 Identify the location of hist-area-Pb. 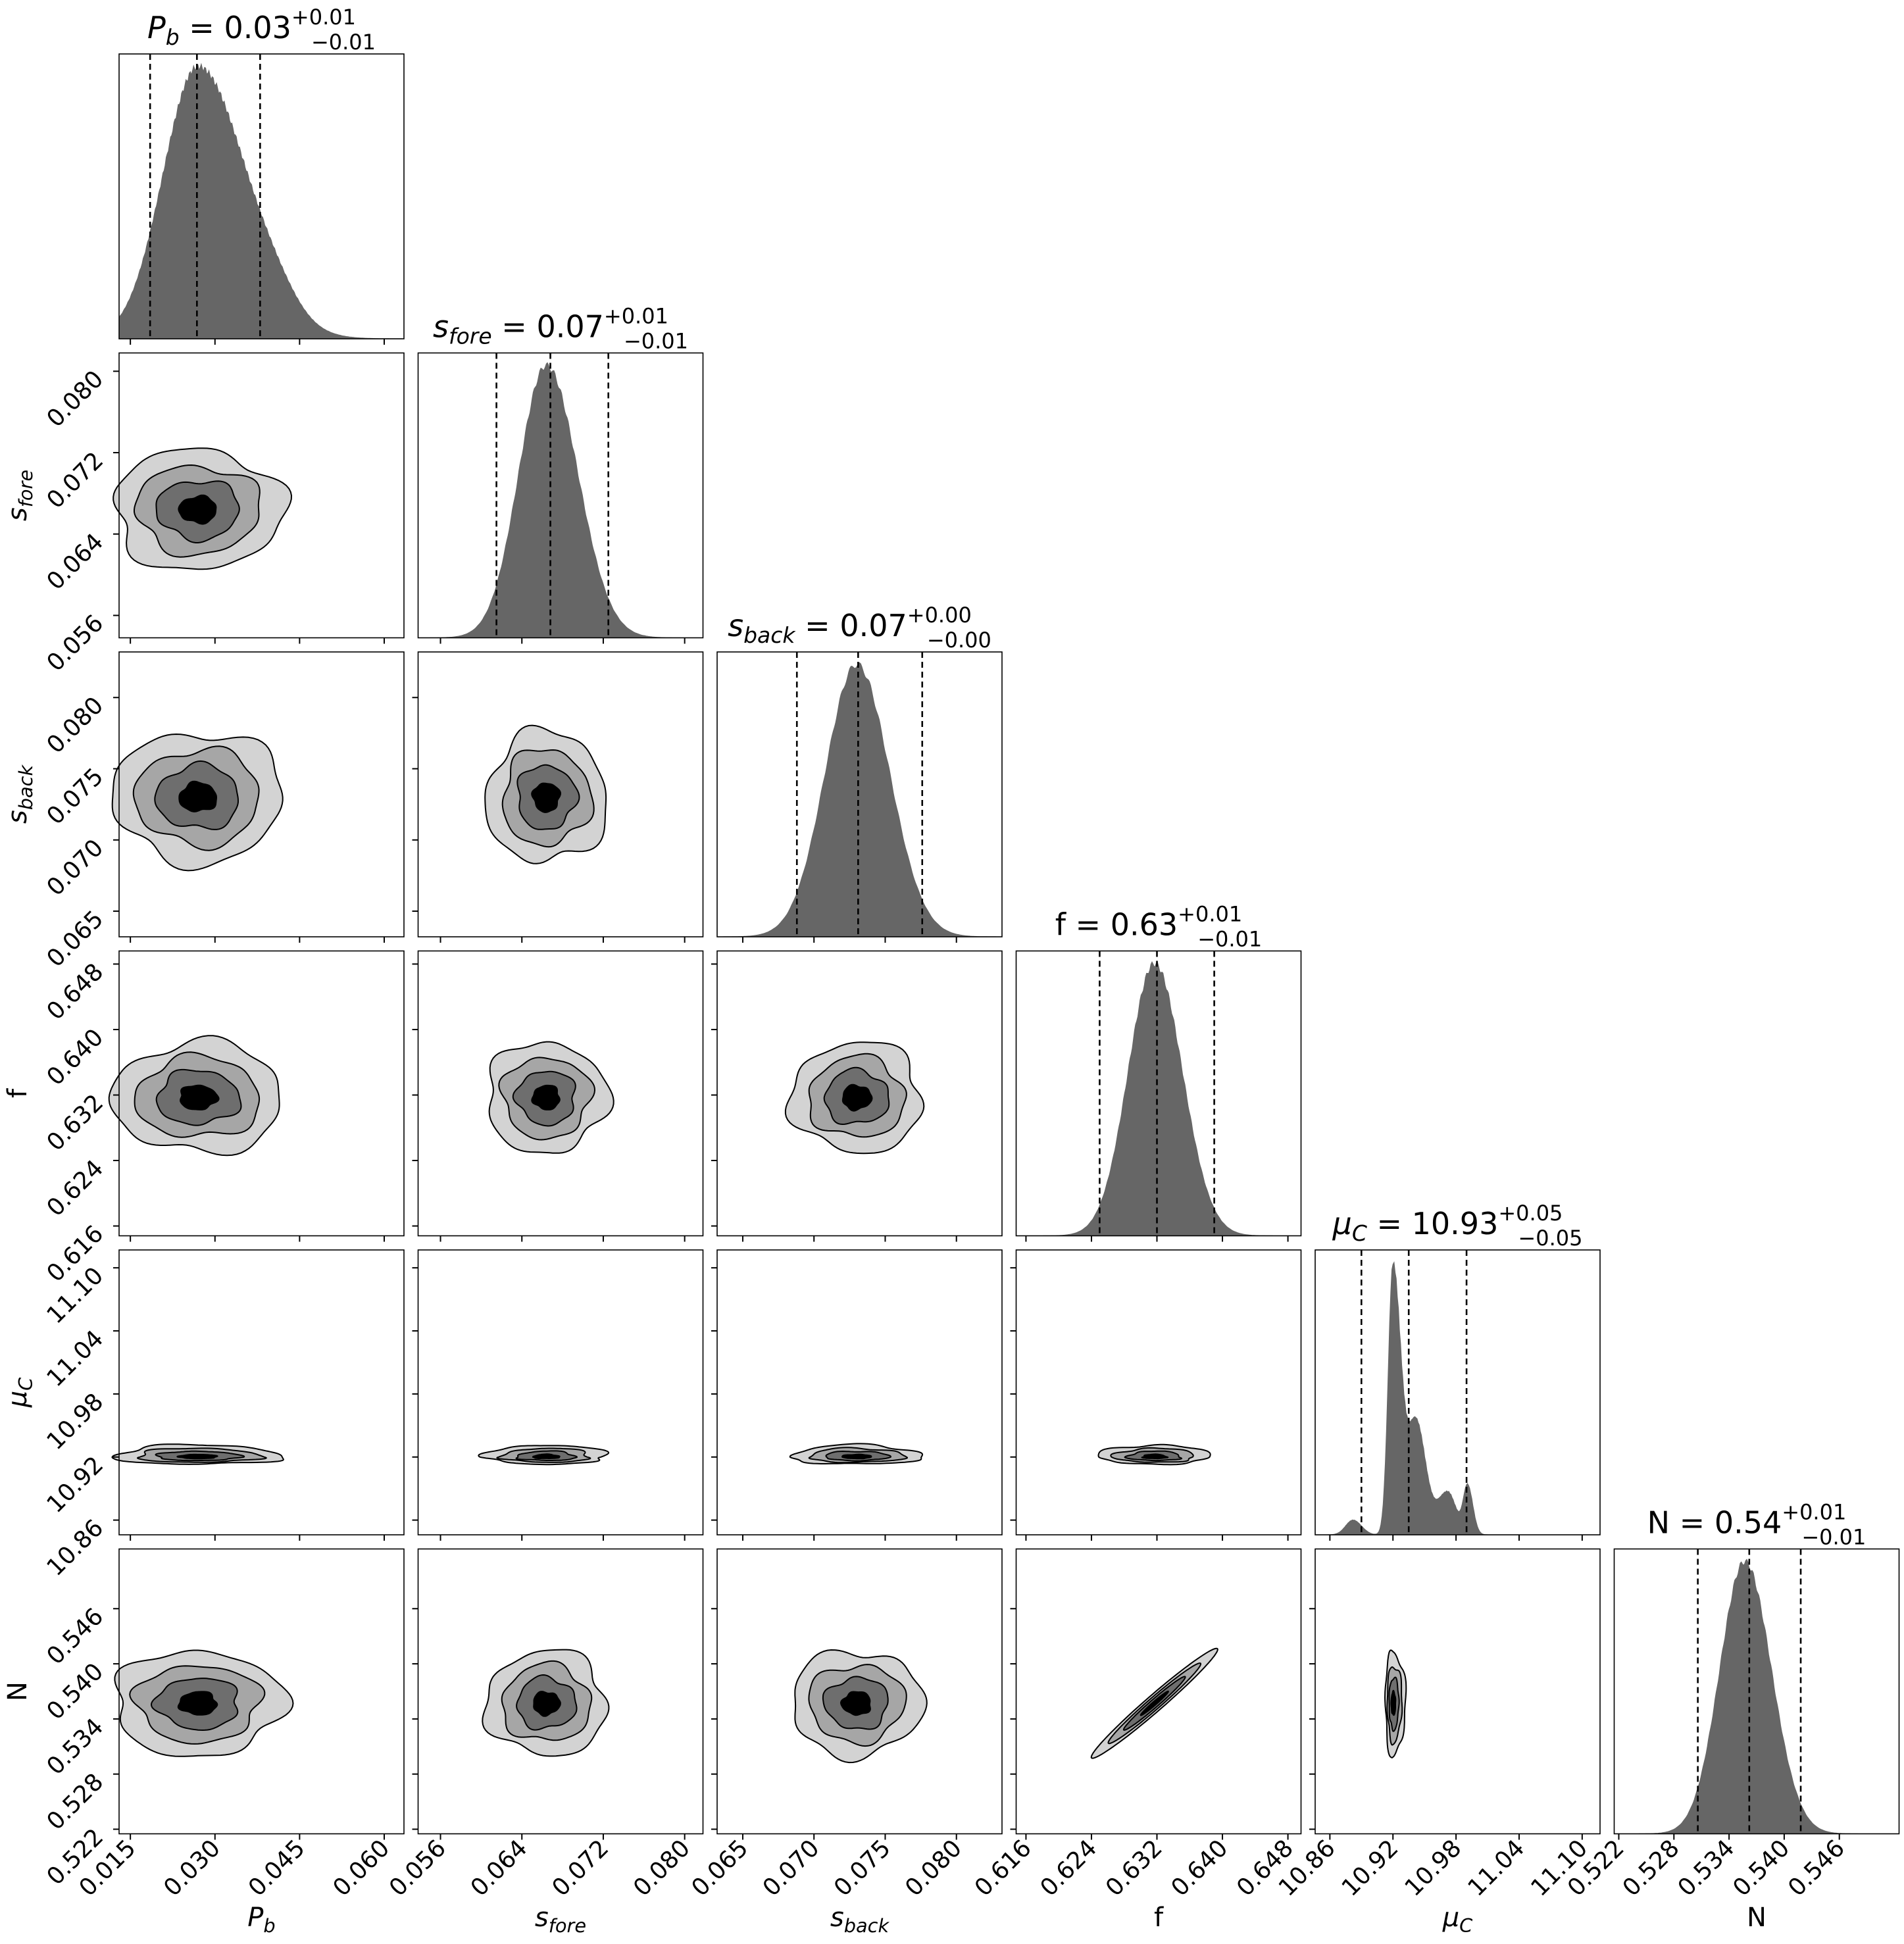
(261, 200).